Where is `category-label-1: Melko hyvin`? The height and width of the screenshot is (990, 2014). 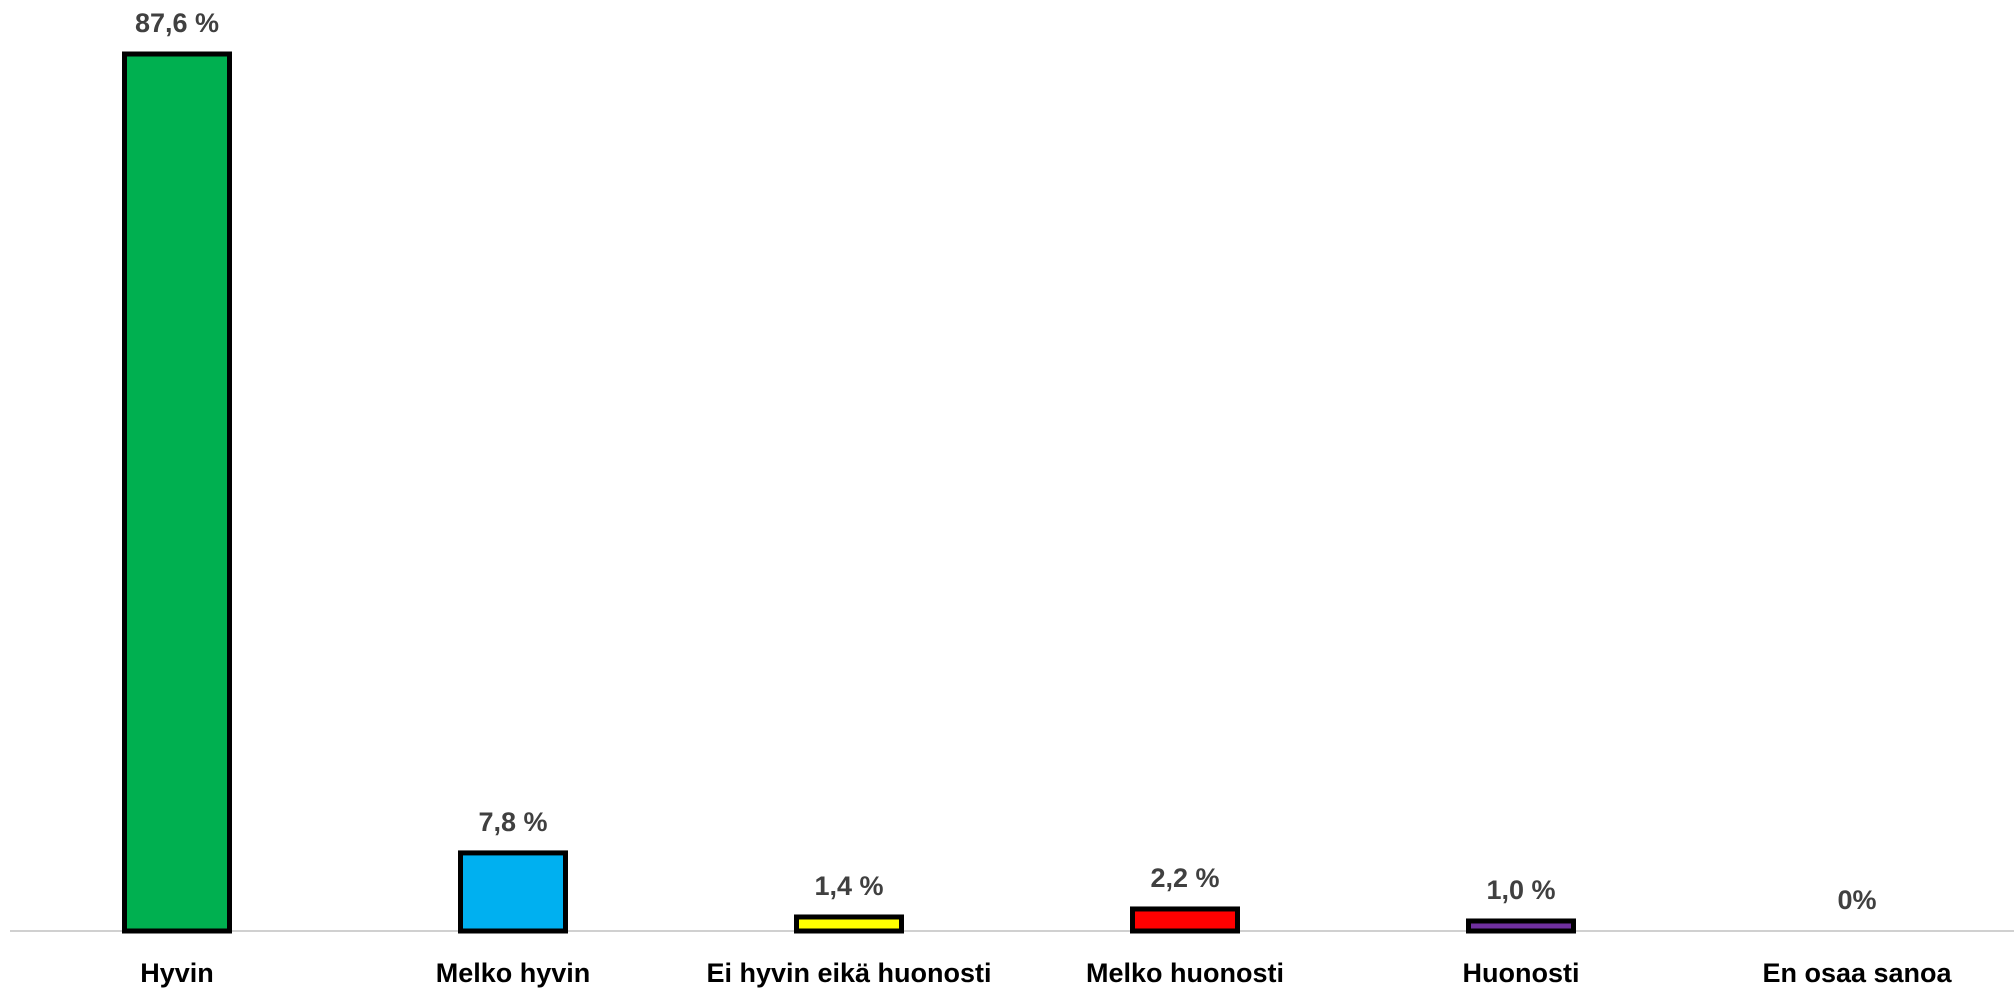
category-label-1: Melko hyvin is located at coordinates (513, 973).